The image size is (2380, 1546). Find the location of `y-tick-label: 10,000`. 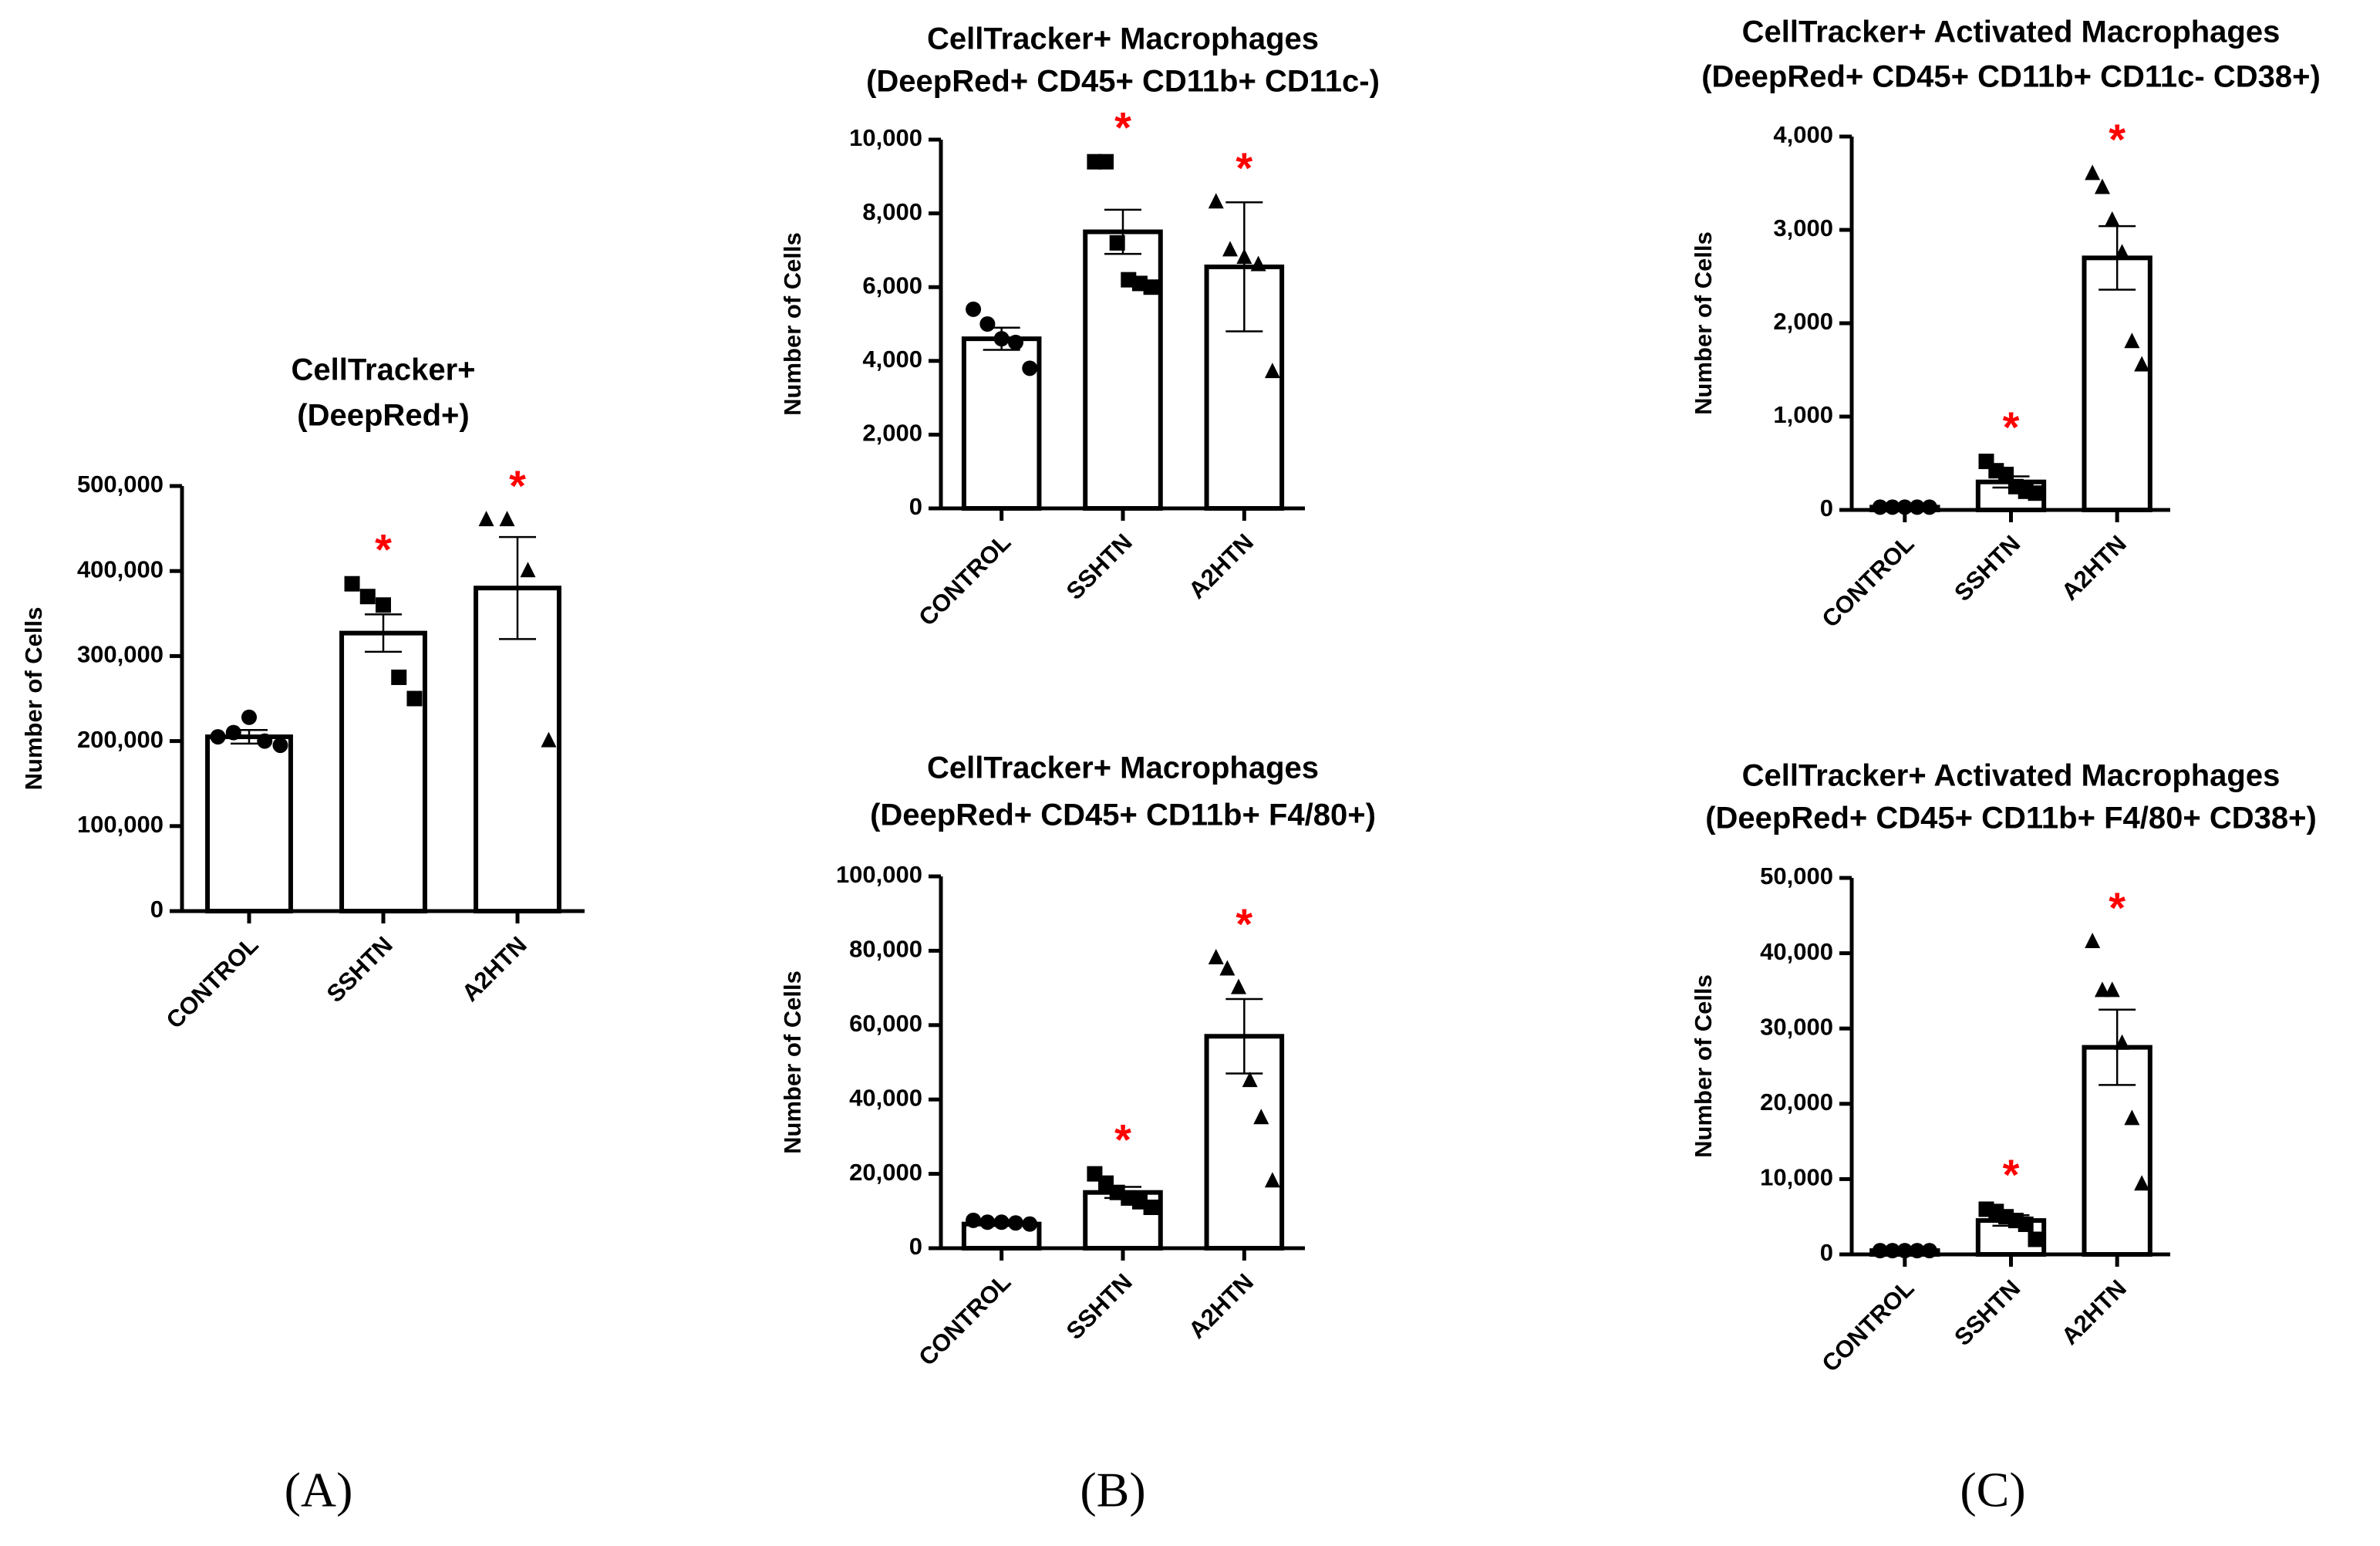

y-tick-label: 10,000 is located at coordinates (1797, 1177).